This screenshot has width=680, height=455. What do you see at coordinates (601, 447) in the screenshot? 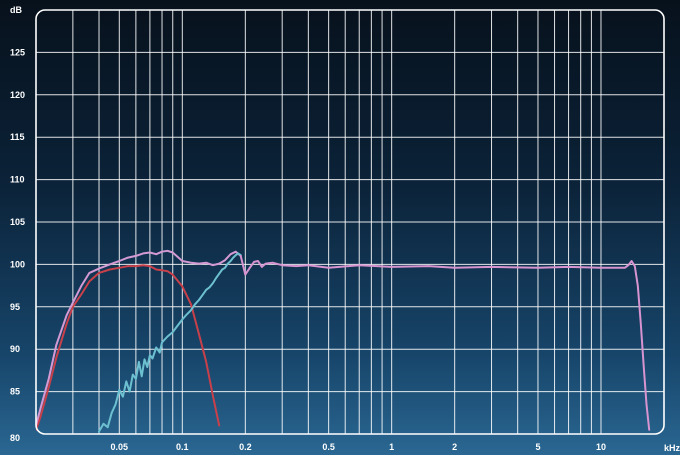
I see `x-tick-label: 10` at bounding box center [601, 447].